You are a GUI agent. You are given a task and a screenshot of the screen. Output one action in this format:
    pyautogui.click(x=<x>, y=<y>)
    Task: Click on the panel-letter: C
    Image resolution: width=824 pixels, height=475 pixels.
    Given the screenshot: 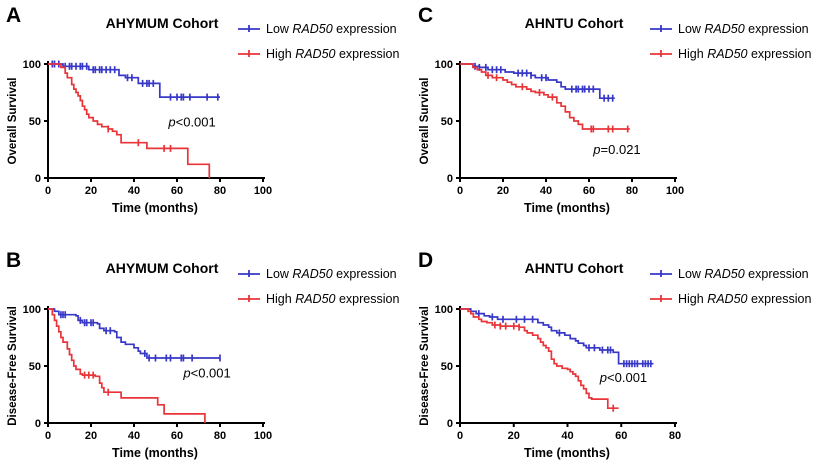 What is the action you would take?
    pyautogui.click(x=425, y=15)
    